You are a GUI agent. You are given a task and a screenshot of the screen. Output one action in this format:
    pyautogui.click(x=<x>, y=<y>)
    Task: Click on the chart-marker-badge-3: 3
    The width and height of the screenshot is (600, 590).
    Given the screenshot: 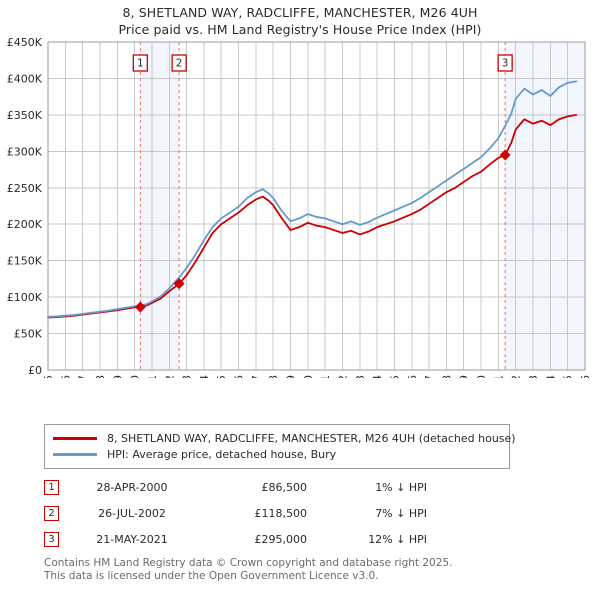 What is the action you would take?
    pyautogui.click(x=505, y=63)
    